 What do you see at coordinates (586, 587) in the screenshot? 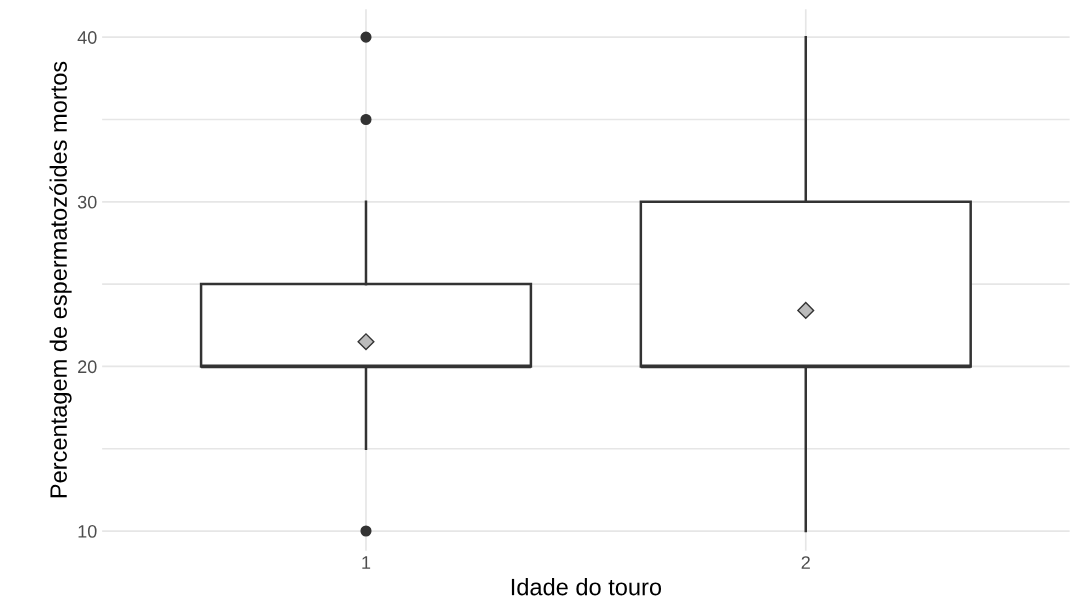
I see `x-axis-title: Idade do touro` at bounding box center [586, 587].